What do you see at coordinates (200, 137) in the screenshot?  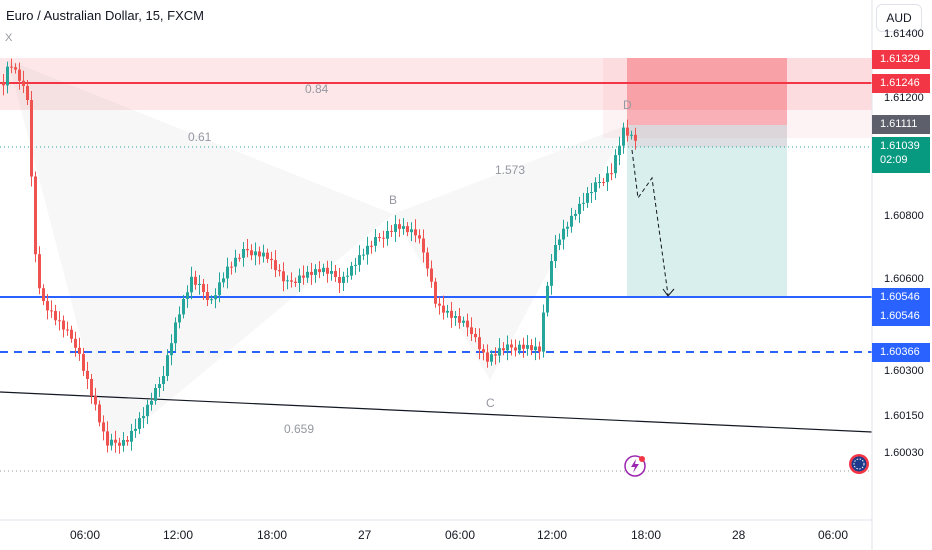 I see `ratio-label-ab: 0.61` at bounding box center [200, 137].